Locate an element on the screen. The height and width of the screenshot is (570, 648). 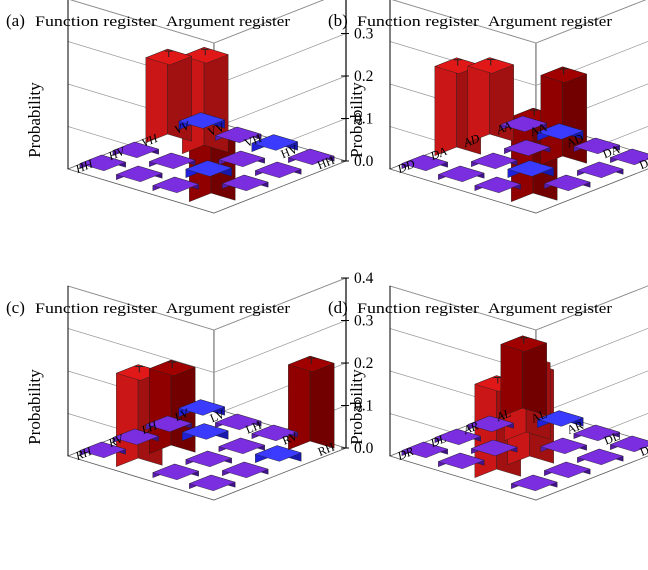
panel-label: (d) is located at coordinates (338, 307).